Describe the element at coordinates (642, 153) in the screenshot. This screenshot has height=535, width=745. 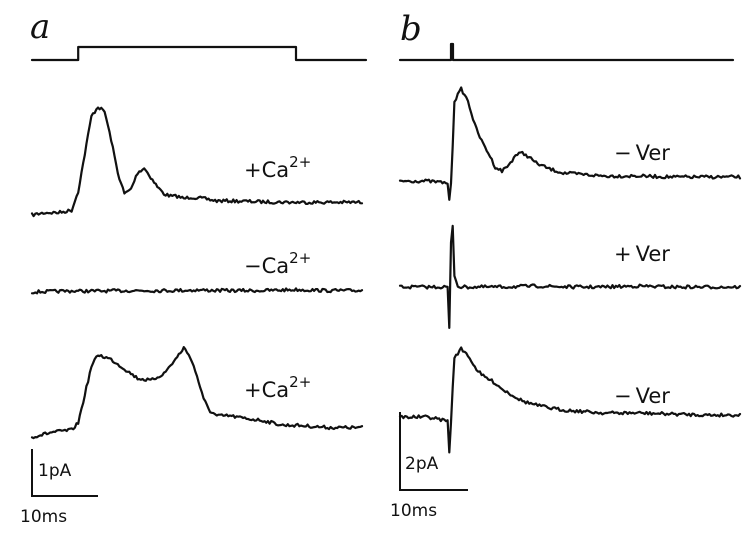
I see `label-b-minus-ver-1: − Ver` at that location.